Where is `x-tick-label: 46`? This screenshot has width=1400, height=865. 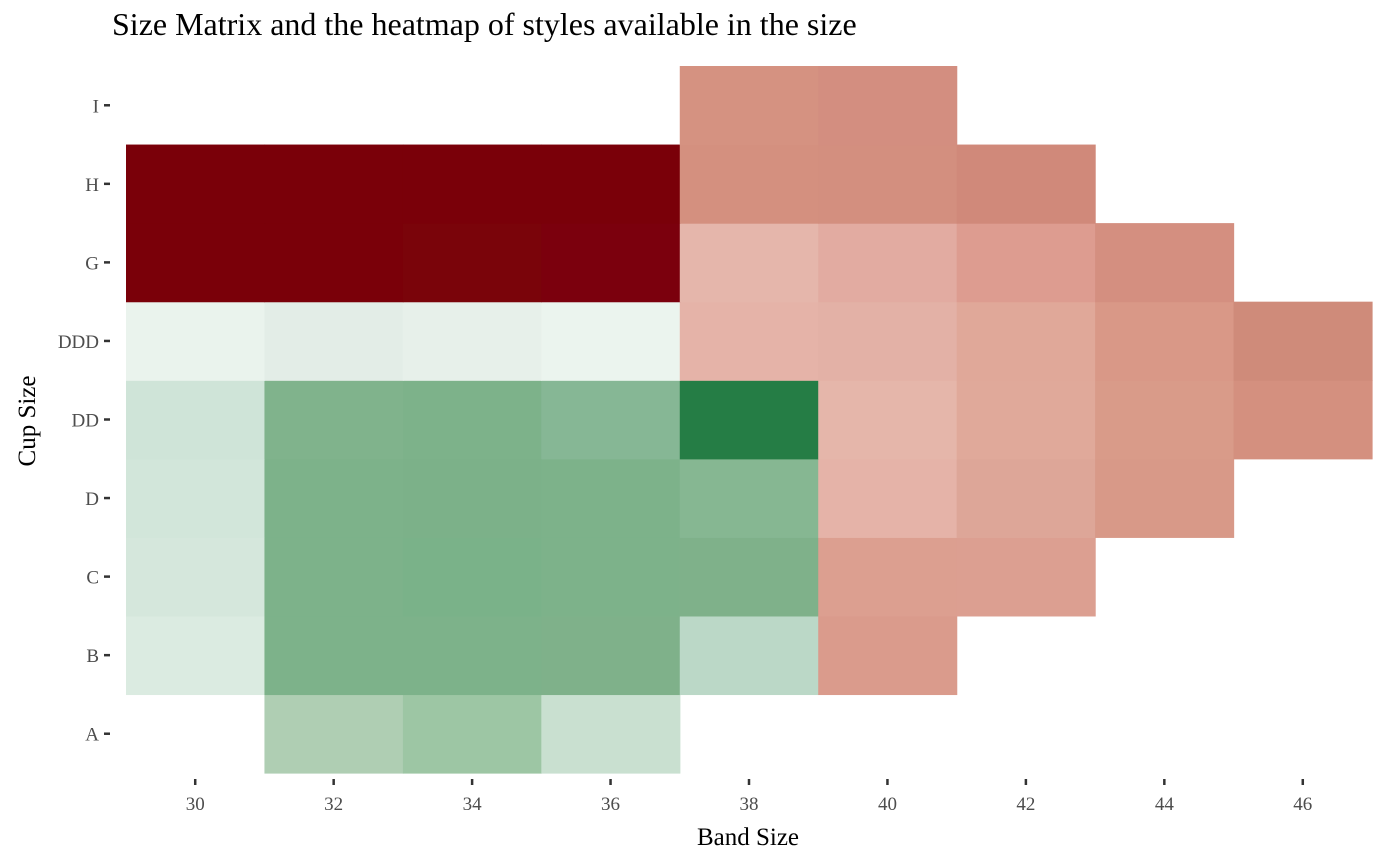 x-tick-label: 46 is located at coordinates (1302, 804).